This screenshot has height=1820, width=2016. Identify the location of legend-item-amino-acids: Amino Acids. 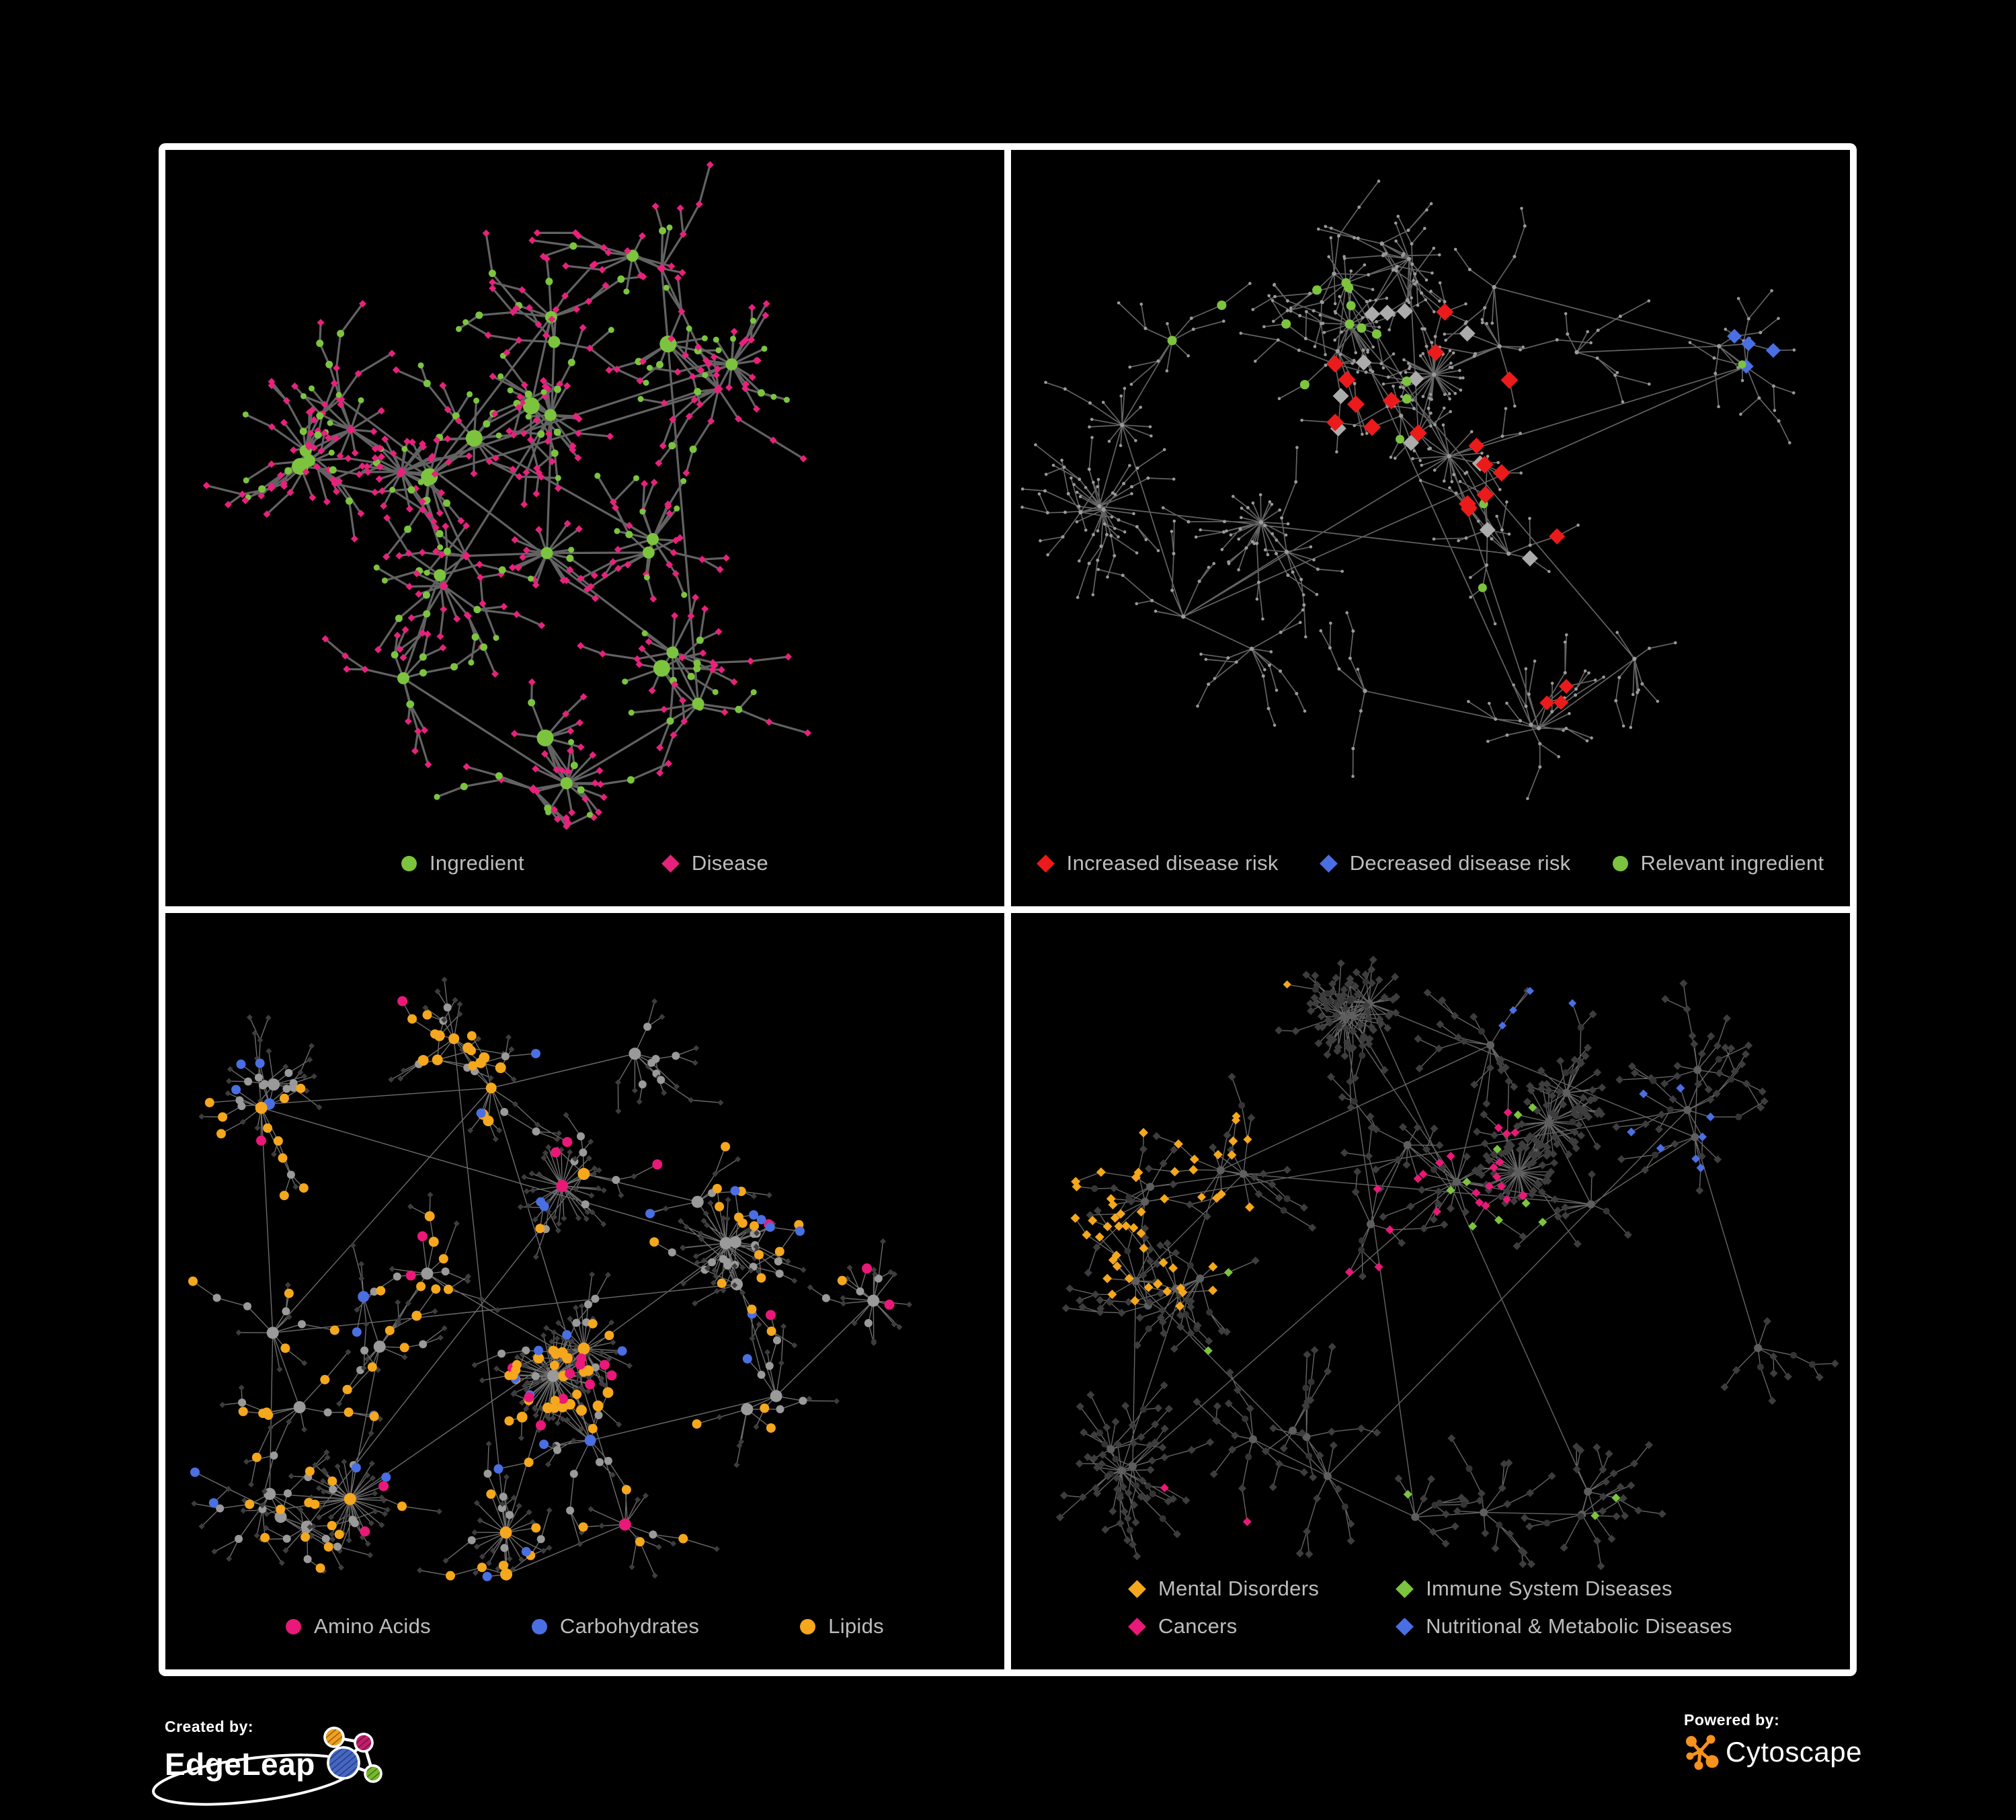
(358, 1626).